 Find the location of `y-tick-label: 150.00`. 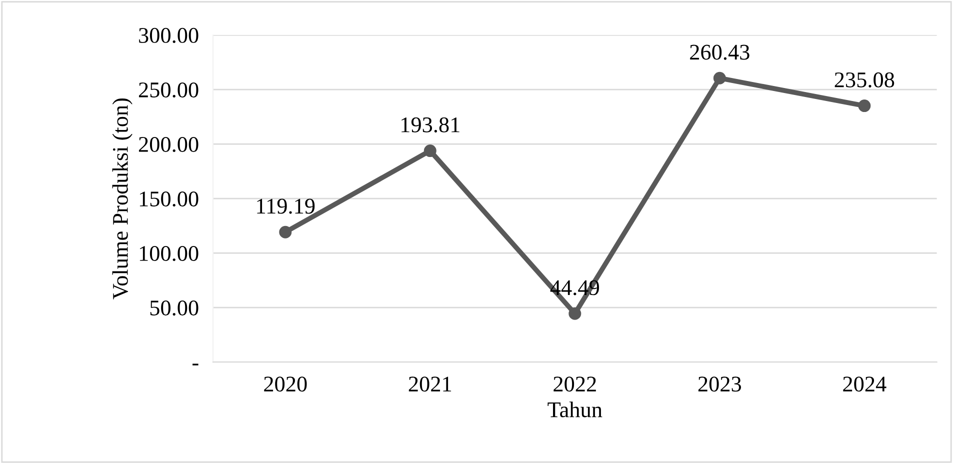

y-tick-label: 150.00 is located at coordinates (169, 199).